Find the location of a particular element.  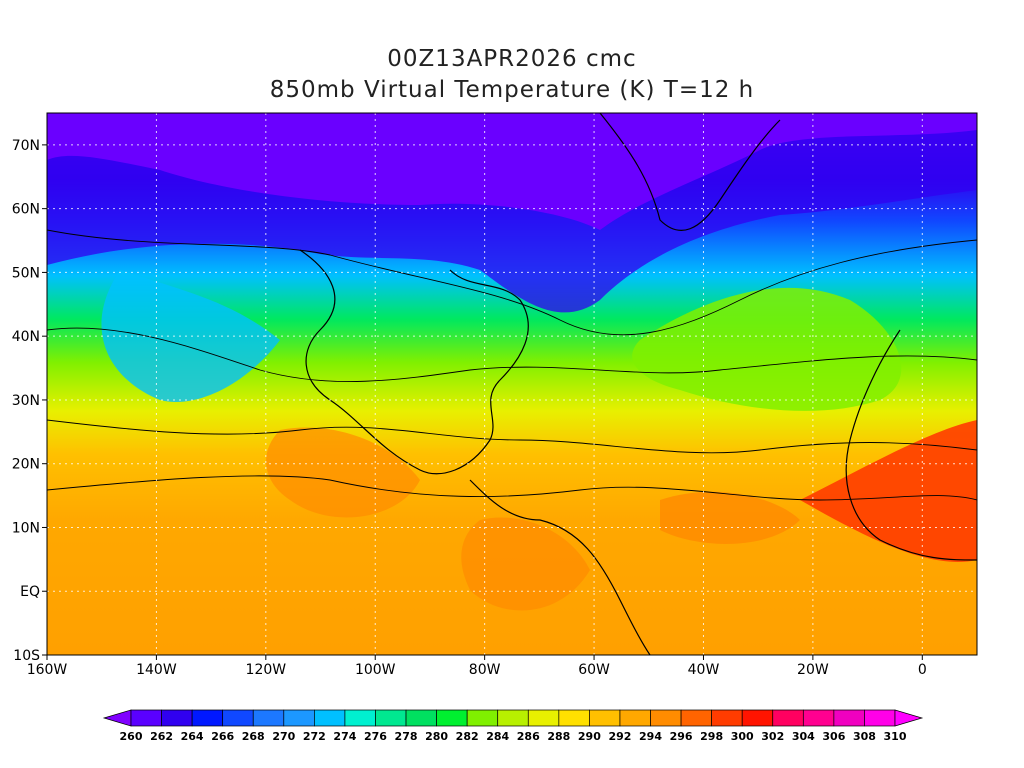

colorbar-level-label: 276 is located at coordinates (375, 736).